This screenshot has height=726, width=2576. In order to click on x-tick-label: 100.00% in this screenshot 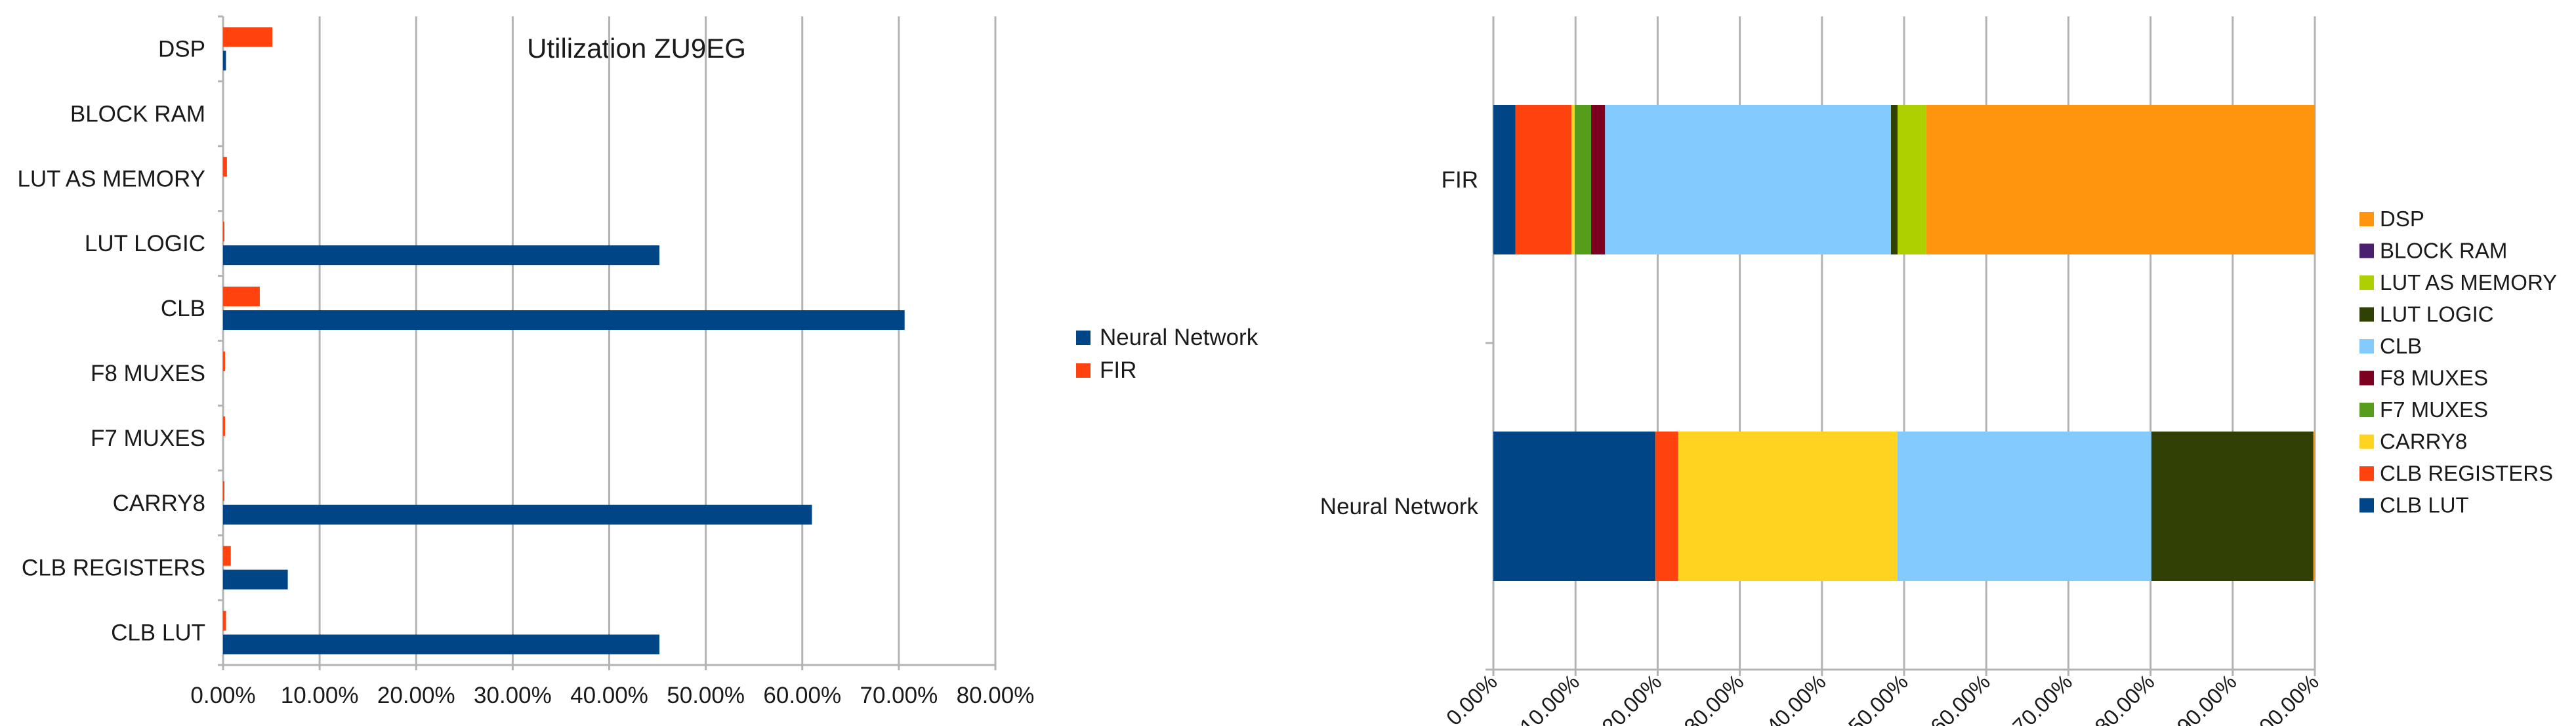, I will do `click(2284, 698)`.